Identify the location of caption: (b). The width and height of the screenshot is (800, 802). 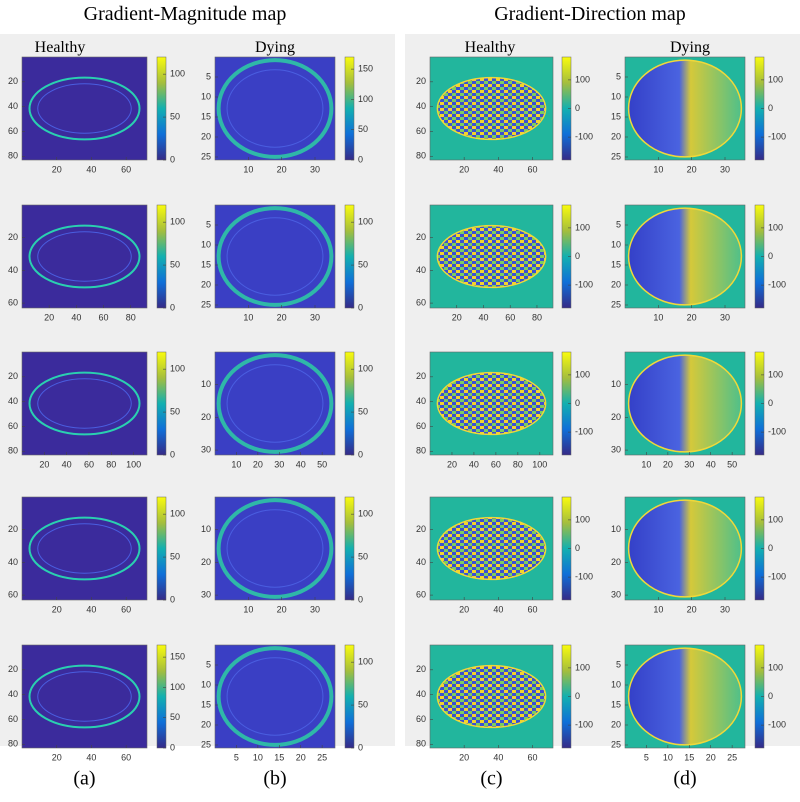
(274, 779).